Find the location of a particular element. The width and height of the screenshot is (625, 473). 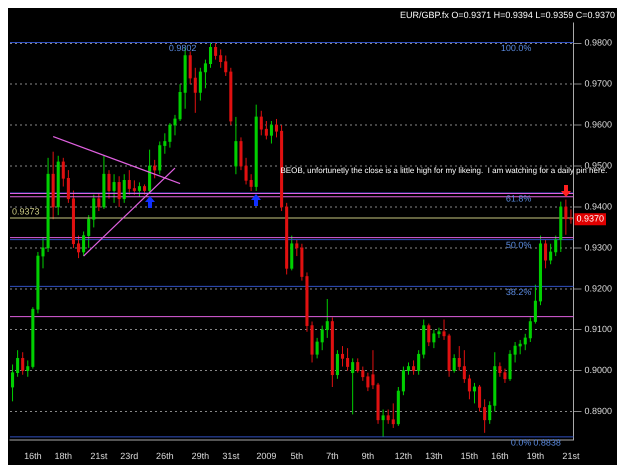

chart-title: EUR/GBP.fx O=0.9371 H=0.9394 L=0.9359 C=0.9370 is located at coordinates (507, 15).